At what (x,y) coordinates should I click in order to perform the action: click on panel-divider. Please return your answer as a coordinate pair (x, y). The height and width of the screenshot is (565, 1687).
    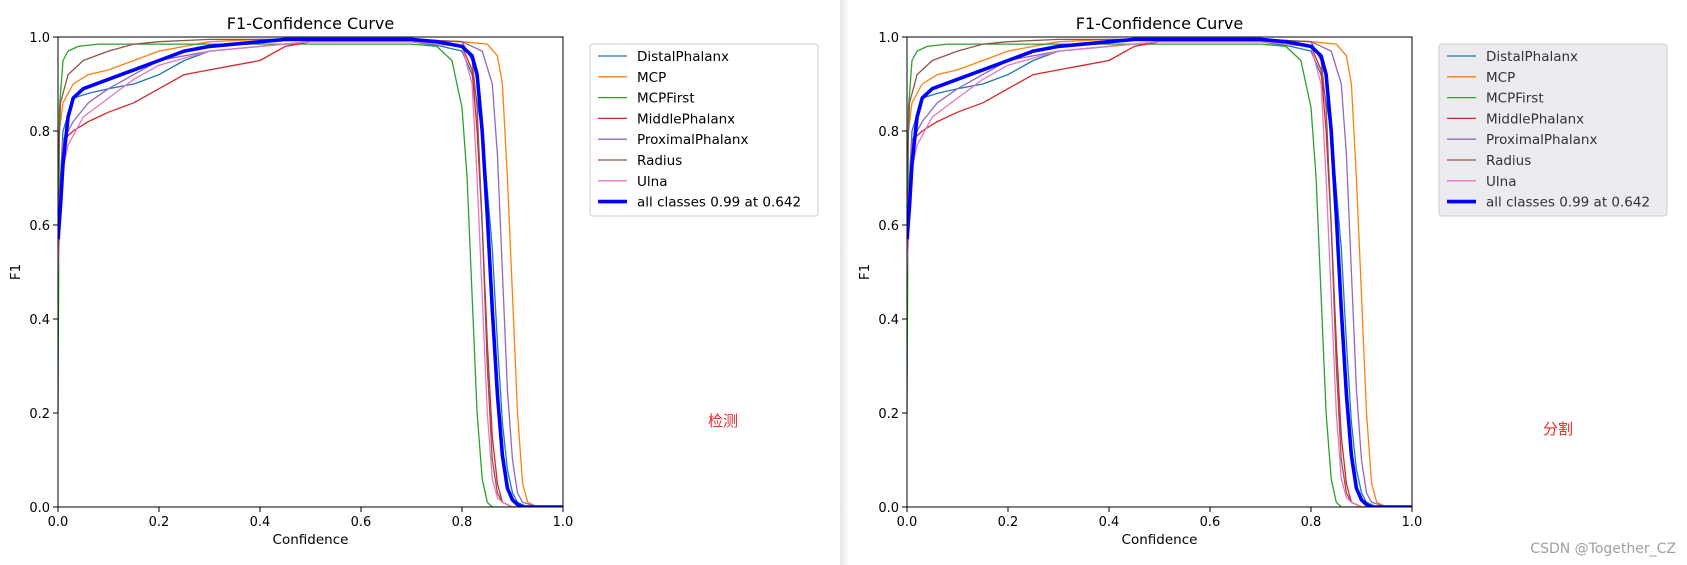
    Looking at the image, I should click on (844, 282).